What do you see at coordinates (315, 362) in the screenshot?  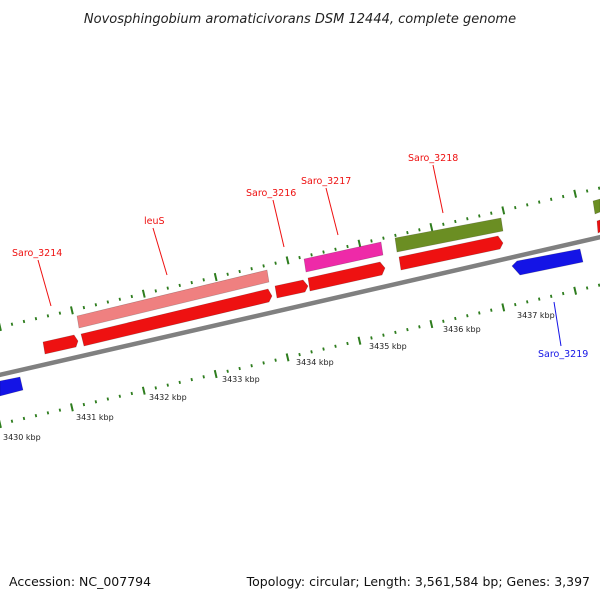 I see `scale-label: 3434 kbp` at bounding box center [315, 362].